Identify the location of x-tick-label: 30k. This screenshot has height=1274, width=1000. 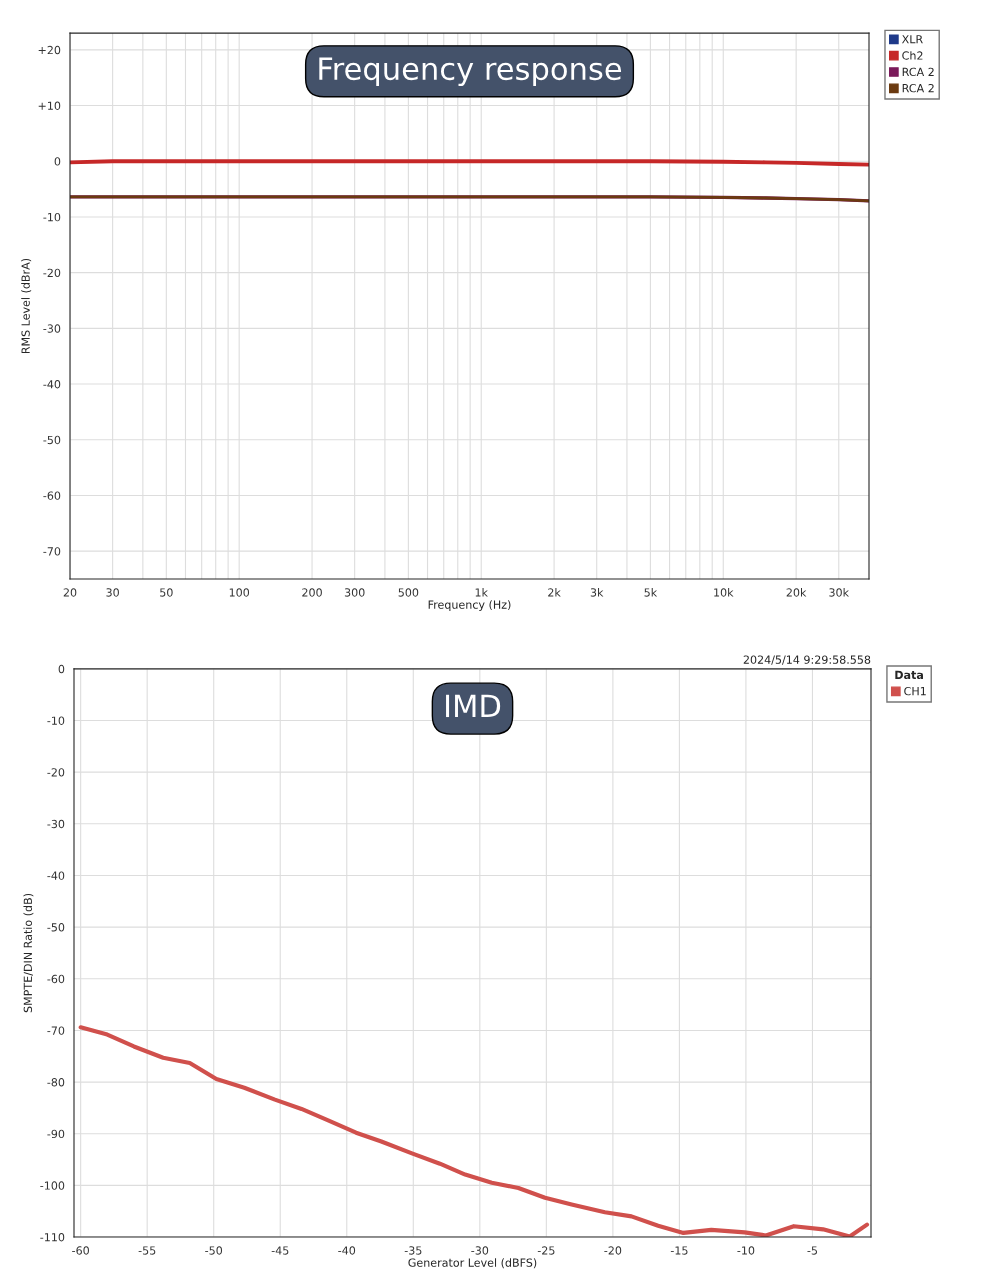
(839, 592).